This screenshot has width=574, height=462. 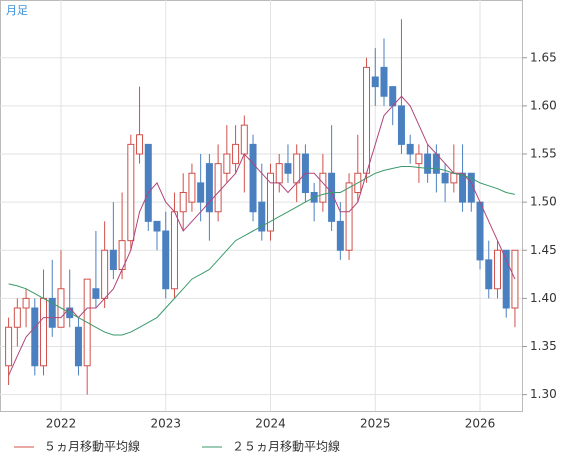 What do you see at coordinates (543, 298) in the screenshot?
I see `y-tick-label: 1.40` at bounding box center [543, 298].